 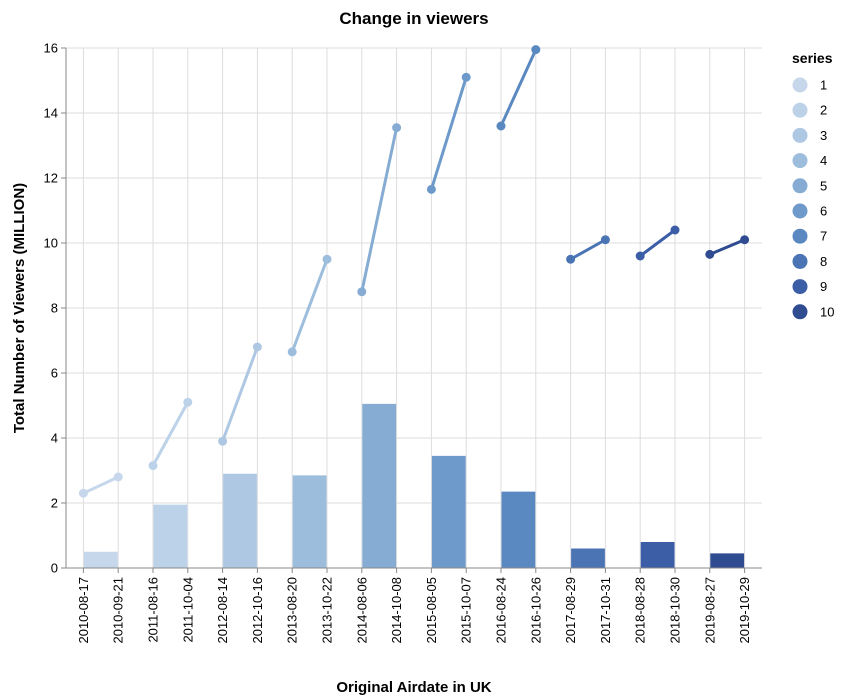 I want to click on x-axis-title: Original Airdate in UK, so click(x=413, y=687).